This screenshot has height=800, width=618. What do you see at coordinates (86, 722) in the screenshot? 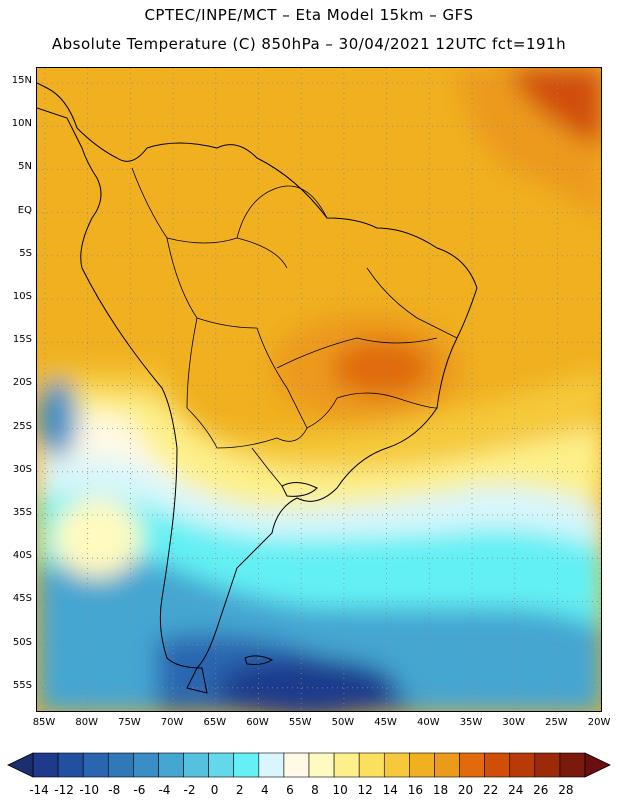
I see `lon-label: 80W` at bounding box center [86, 722].